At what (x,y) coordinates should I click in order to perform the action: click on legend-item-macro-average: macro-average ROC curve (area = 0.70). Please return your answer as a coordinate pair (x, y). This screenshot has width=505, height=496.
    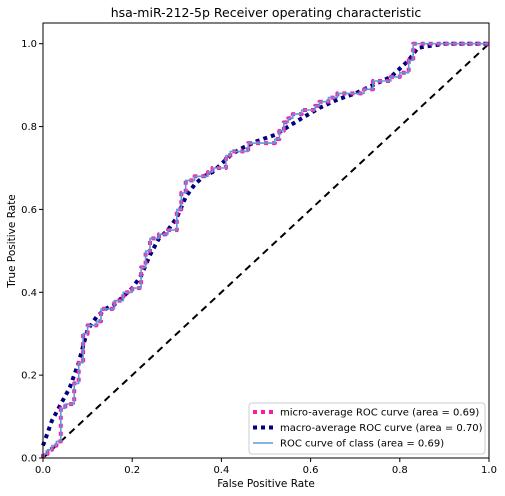
    Looking at the image, I should click on (368, 428).